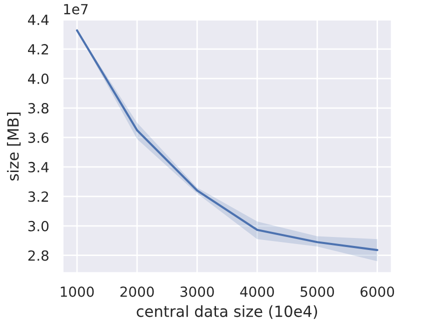  I want to click on y-tick-label: 3.2, so click(38, 196).